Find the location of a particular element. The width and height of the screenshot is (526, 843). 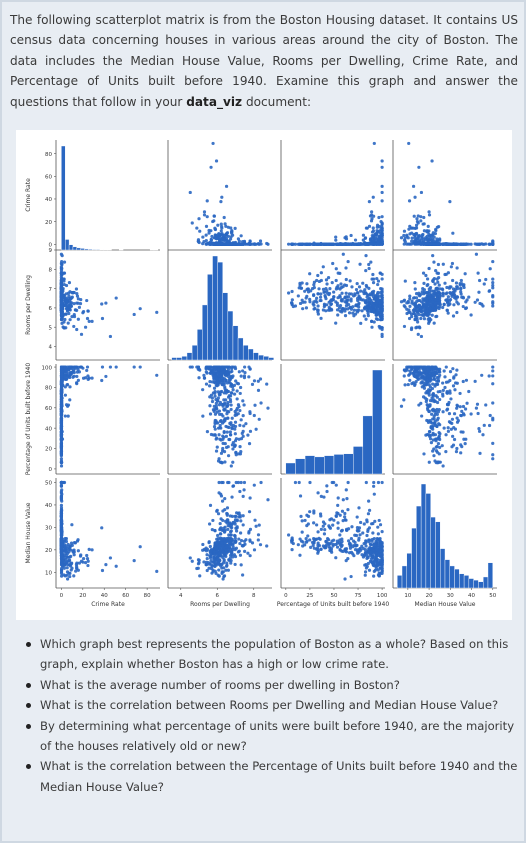

subplot-r3-c2 is located at coordinates (332, 533).